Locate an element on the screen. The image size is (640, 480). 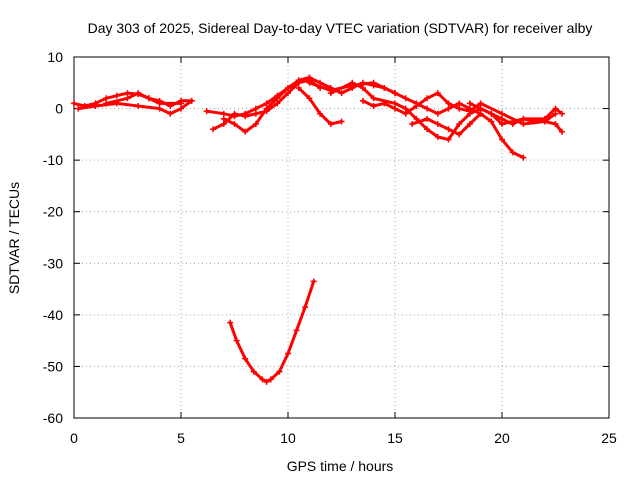
x-tick-label: 10 is located at coordinates (288, 438).